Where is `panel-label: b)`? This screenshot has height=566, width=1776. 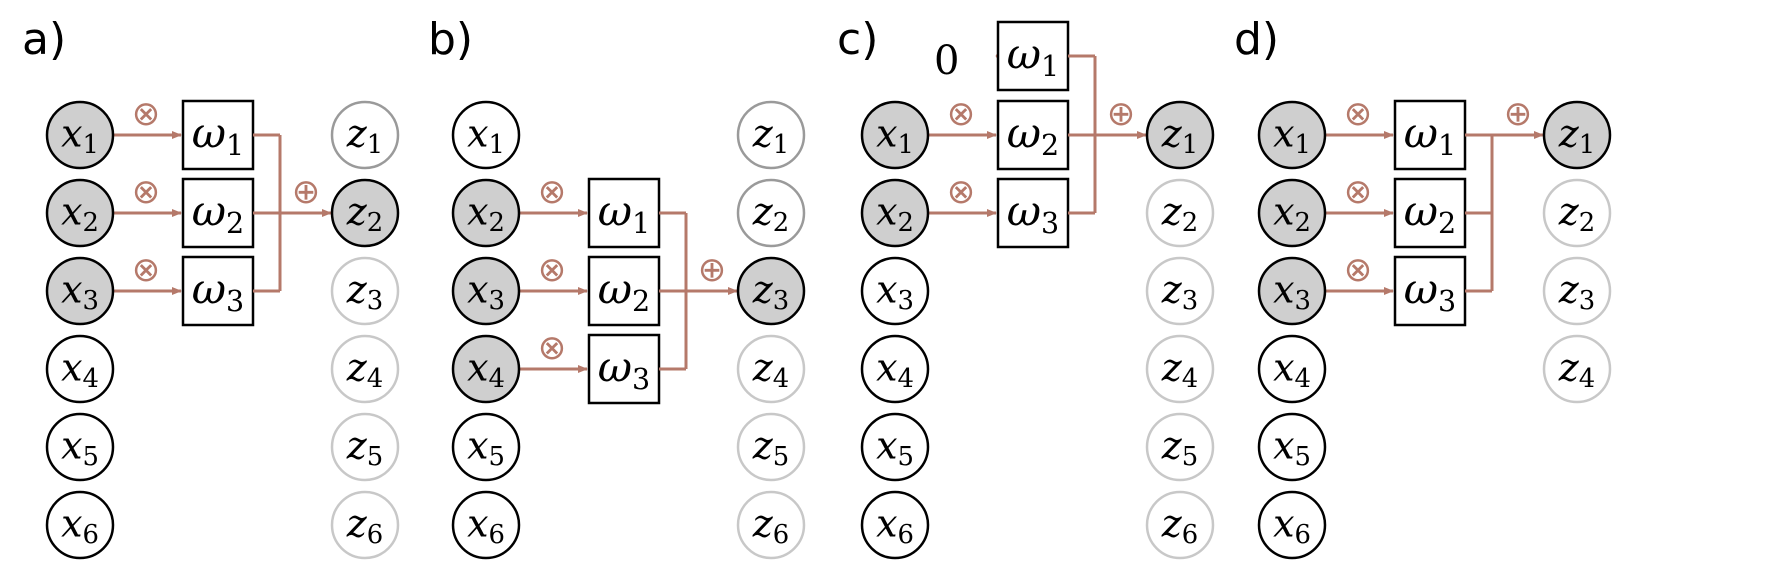 panel-label: b) is located at coordinates (450, 39).